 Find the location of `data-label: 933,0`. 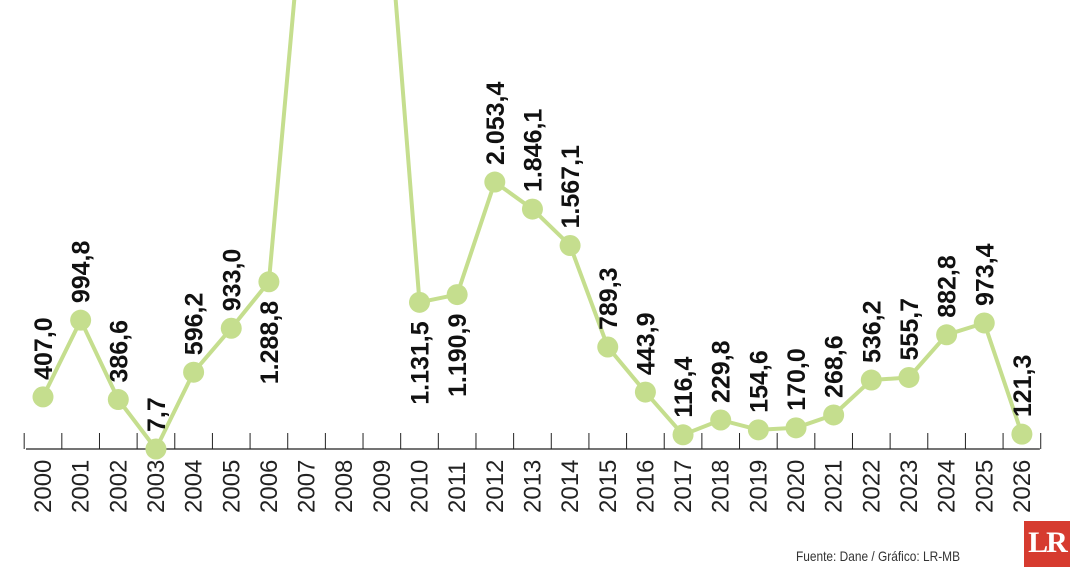

data-label: 933,0 is located at coordinates (232, 280).